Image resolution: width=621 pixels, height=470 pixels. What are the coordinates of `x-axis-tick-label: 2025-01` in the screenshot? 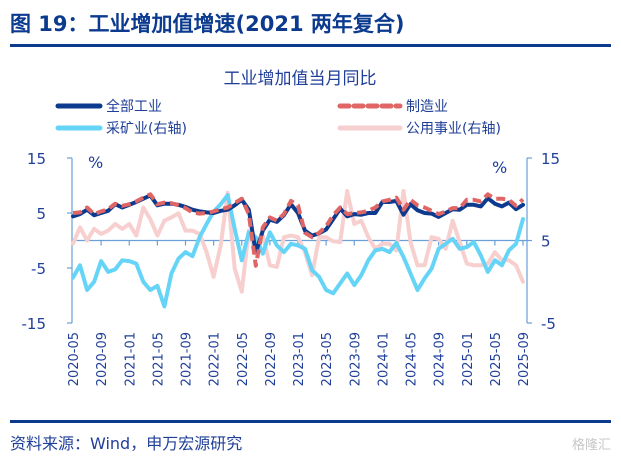 It's located at (468, 359).